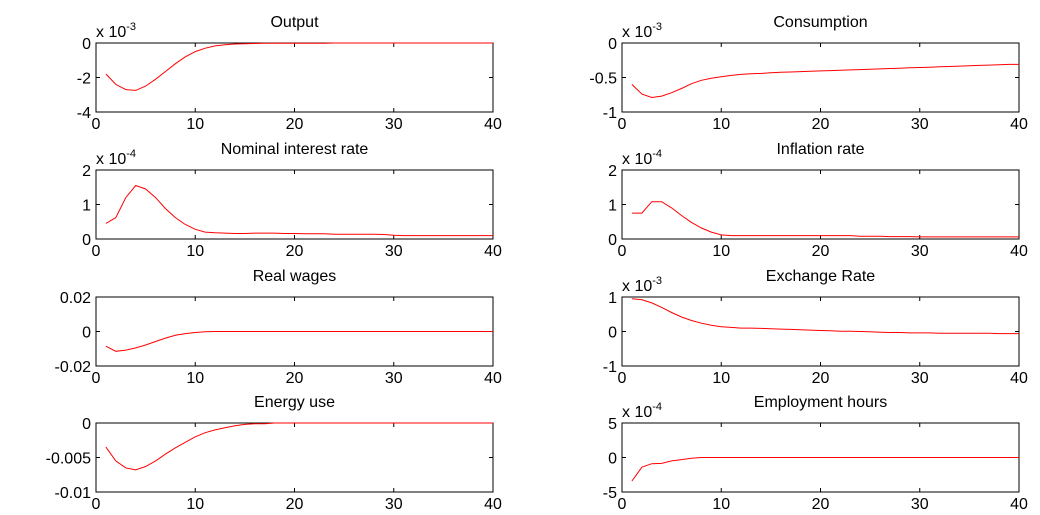 This screenshot has width=1040, height=515. Describe the element at coordinates (75, 298) in the screenshot. I see `y-tick-label: 0.02` at that location.